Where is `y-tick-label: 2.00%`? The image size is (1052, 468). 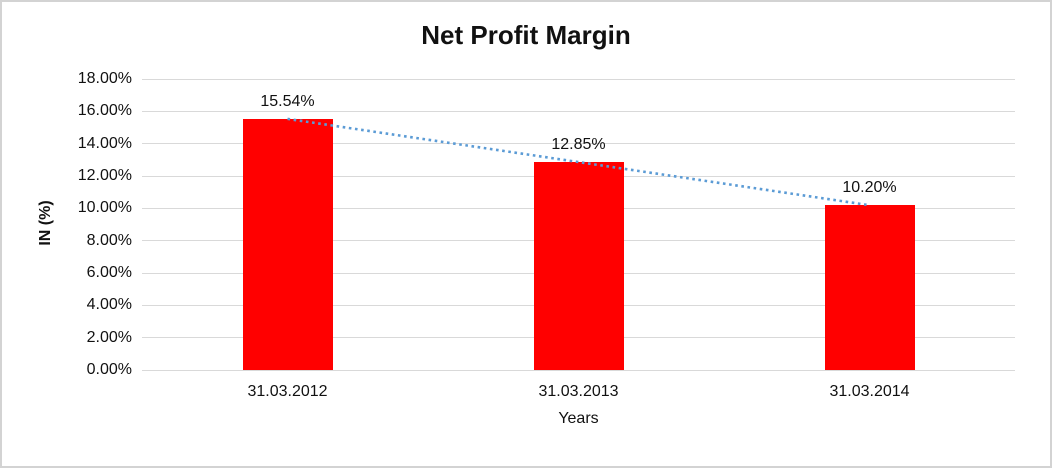
y-tick-label: 2.00% is located at coordinates (109, 337).